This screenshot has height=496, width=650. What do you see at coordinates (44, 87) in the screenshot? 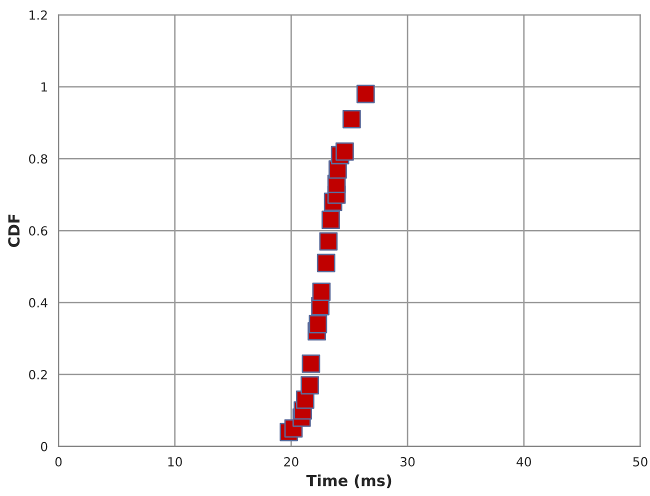
I see `y-tick-label: 1` at bounding box center [44, 87].